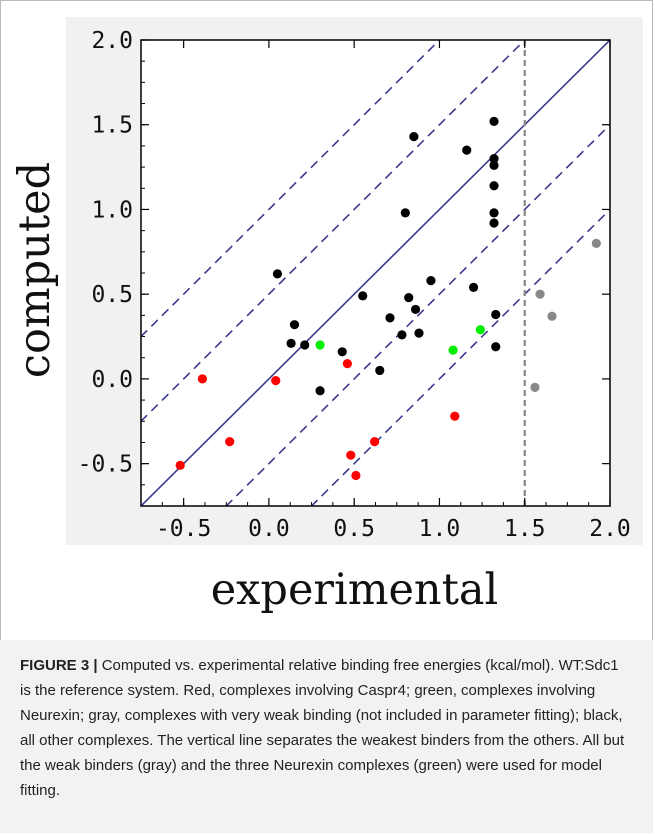 The image size is (655, 835). I want to click on y-tick-label: 1.0, so click(112, 210).